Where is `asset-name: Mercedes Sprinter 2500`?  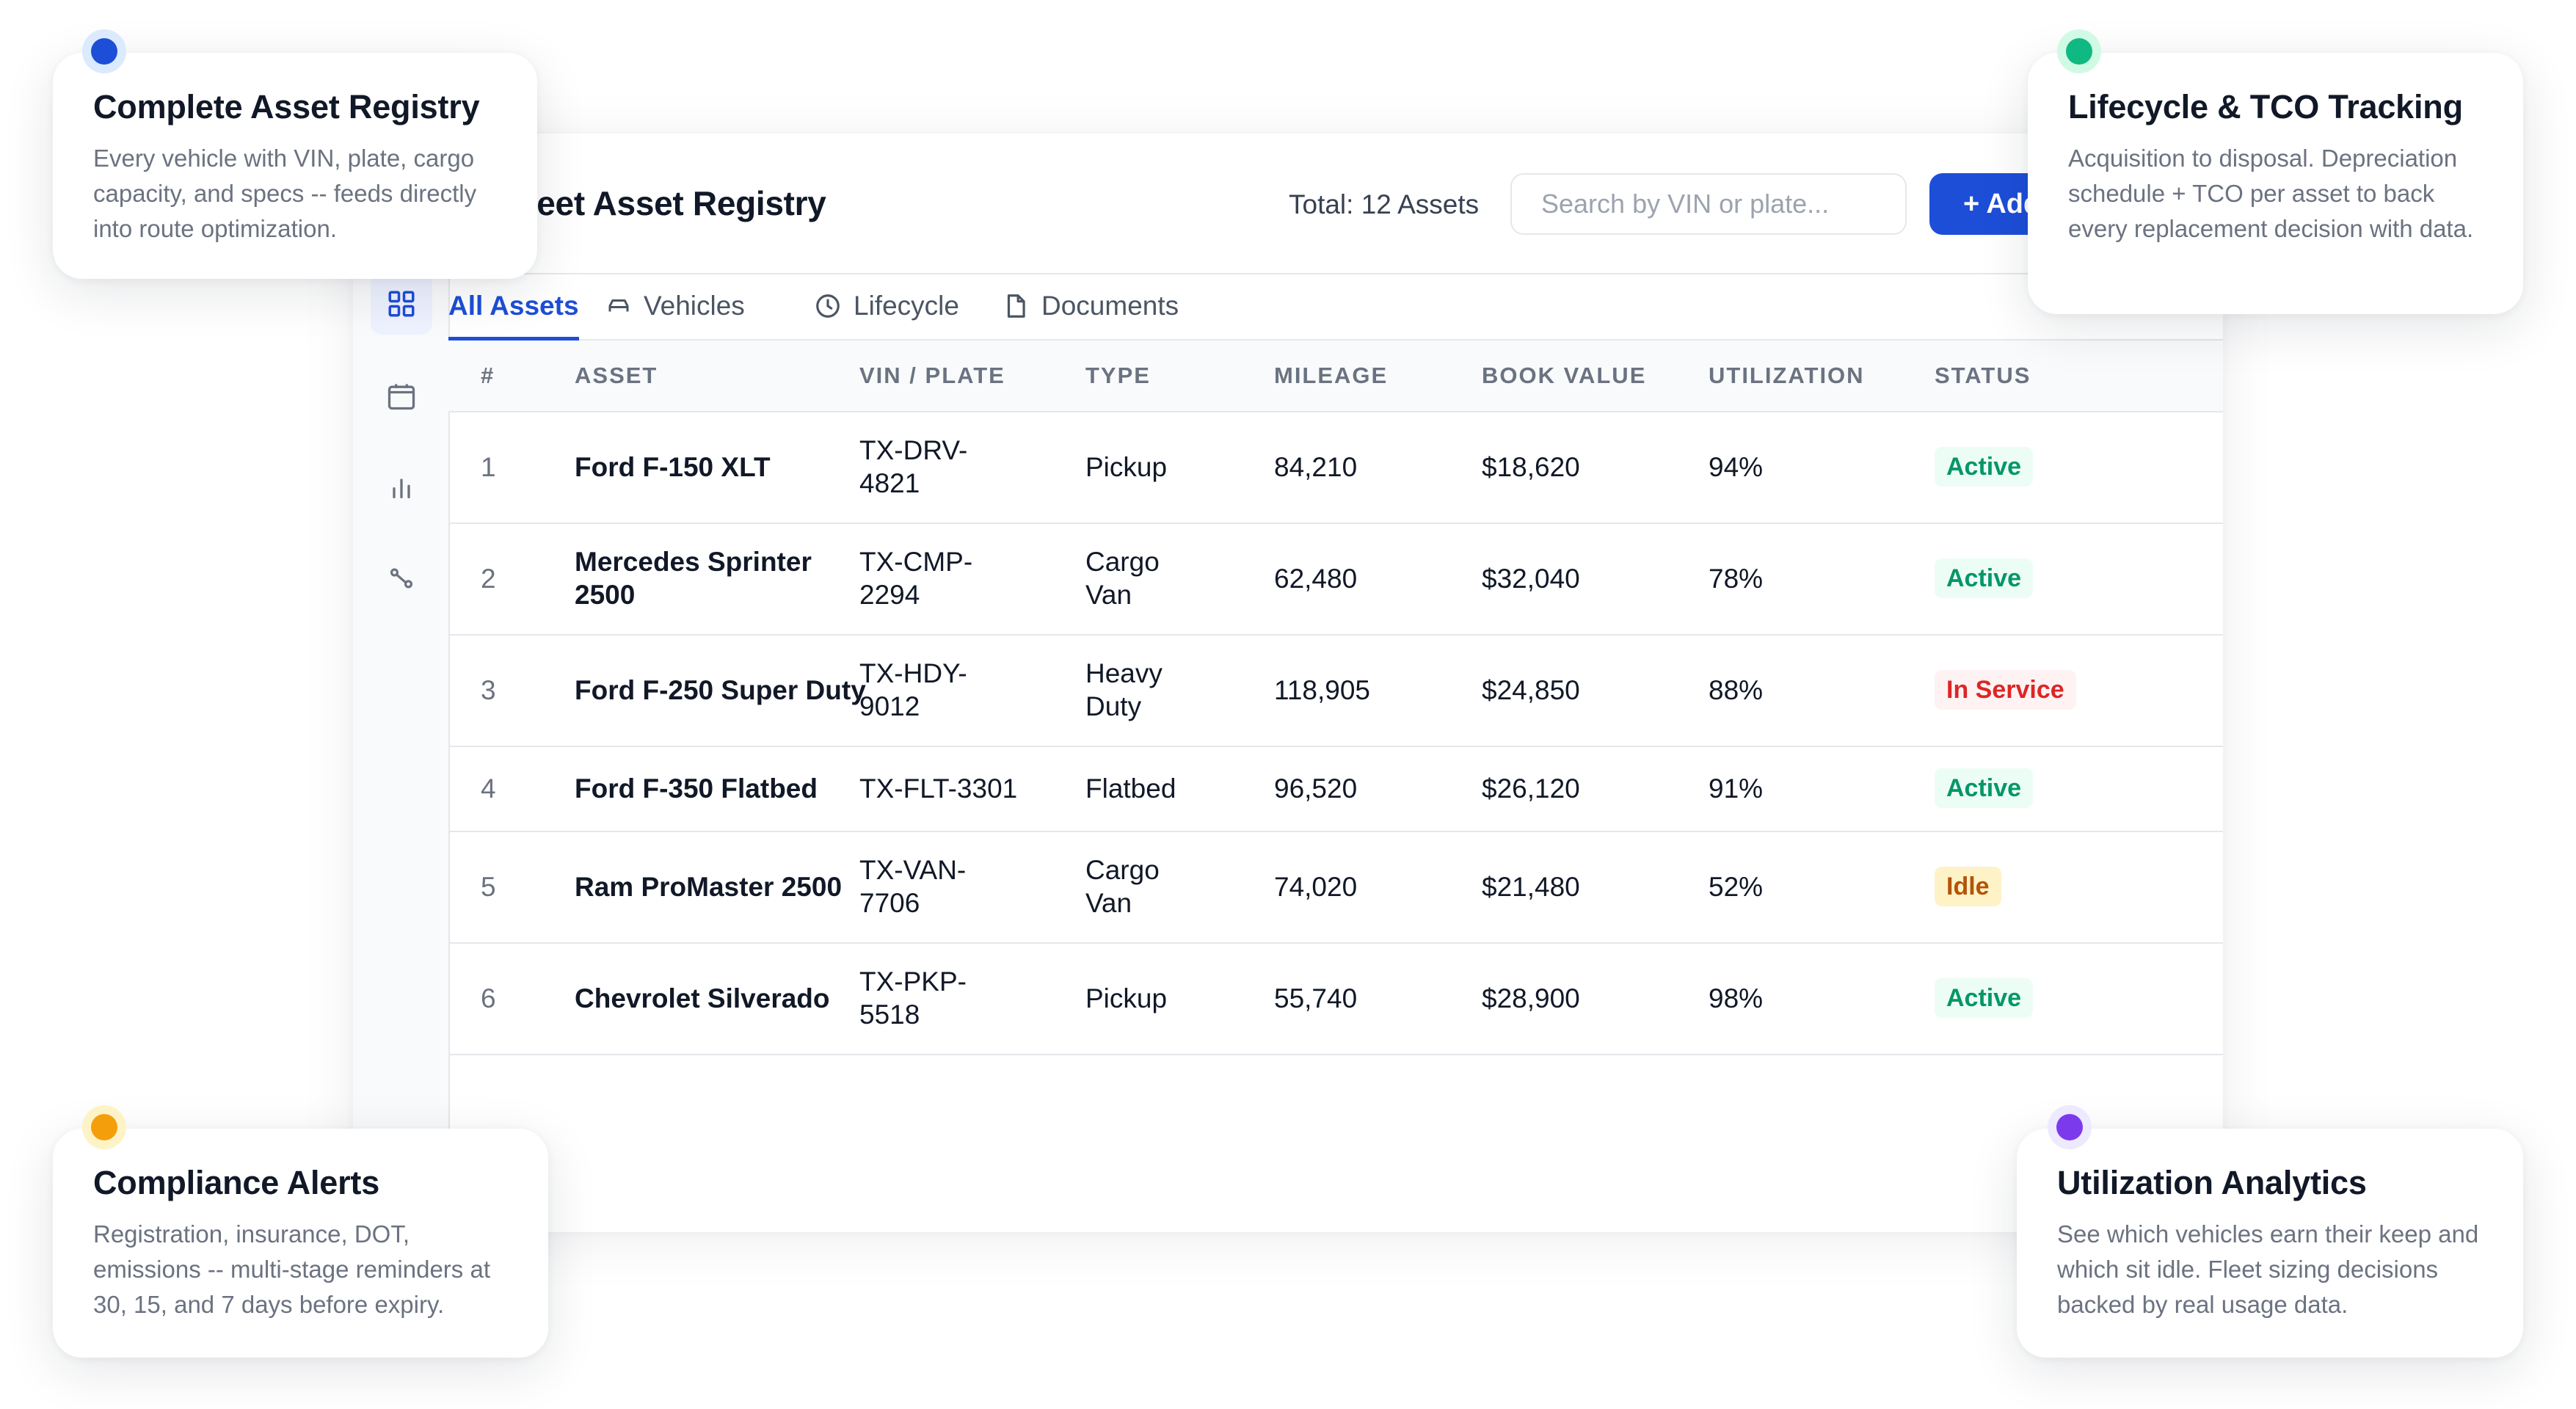
asset-name: Mercedes Sprinter 2500 is located at coordinates (693, 578).